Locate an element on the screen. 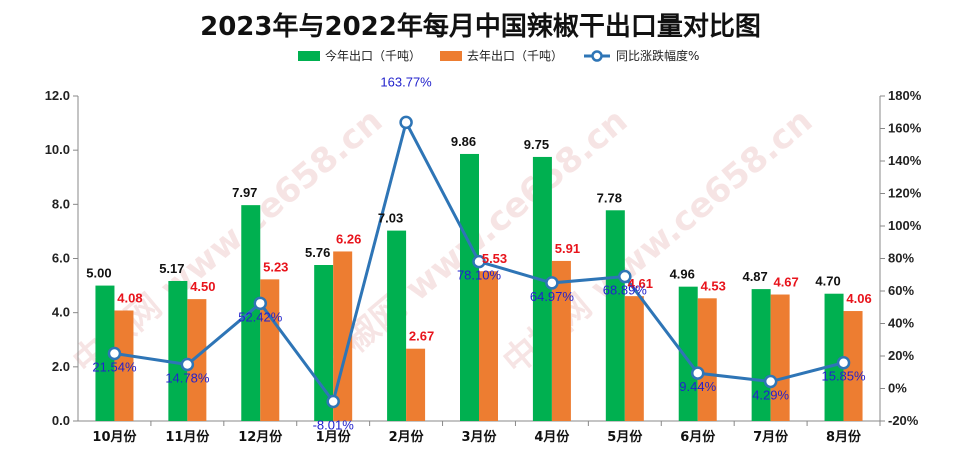 Image resolution: width=961 pixels, height=469 pixels. data-label-yoy: 78.10% is located at coordinates (479, 275).